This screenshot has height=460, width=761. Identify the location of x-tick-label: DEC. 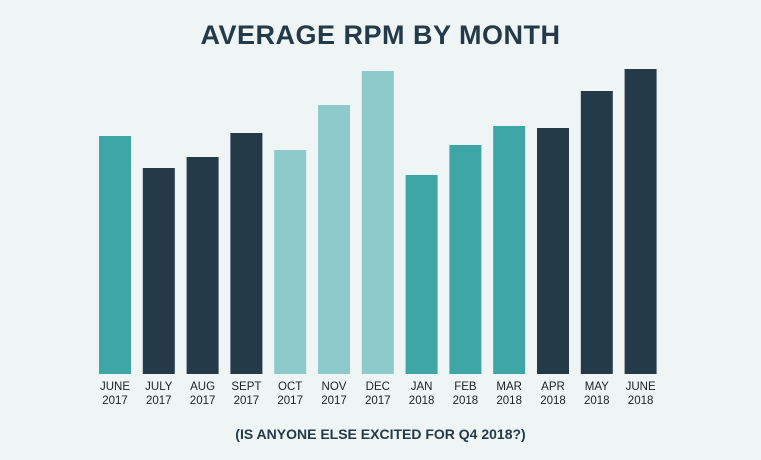
(378, 387).